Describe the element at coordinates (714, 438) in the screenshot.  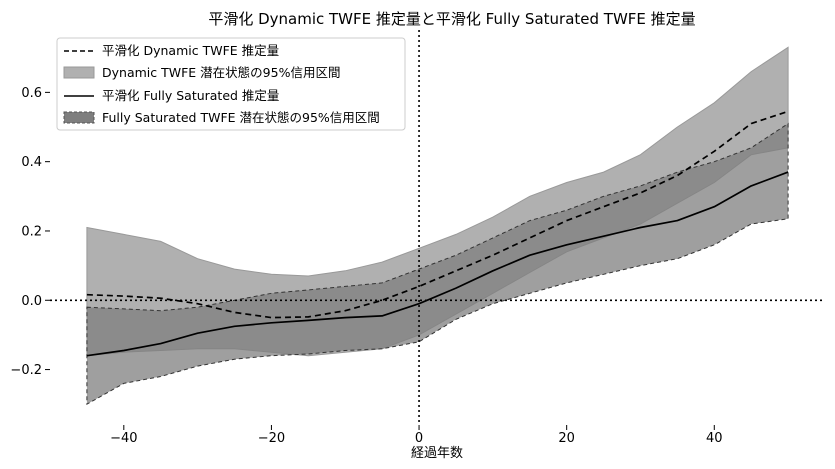
I see `x-tick-label: 40` at that location.